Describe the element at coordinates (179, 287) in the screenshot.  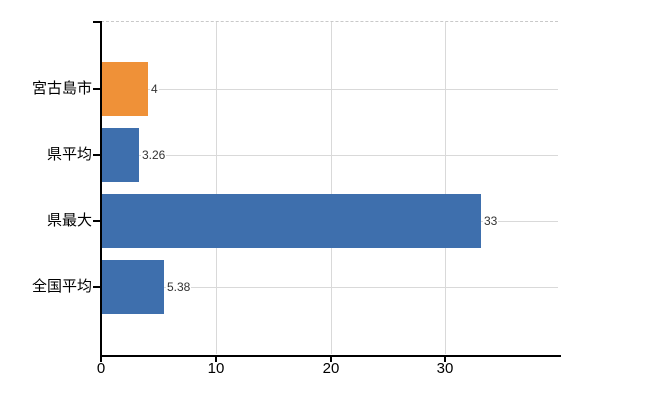
I see `value-label: 5.38` at that location.